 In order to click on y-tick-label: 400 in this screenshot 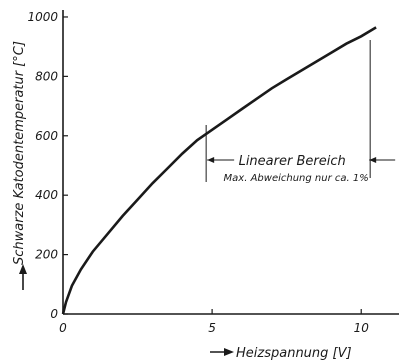, I will do `click(46, 195)`.